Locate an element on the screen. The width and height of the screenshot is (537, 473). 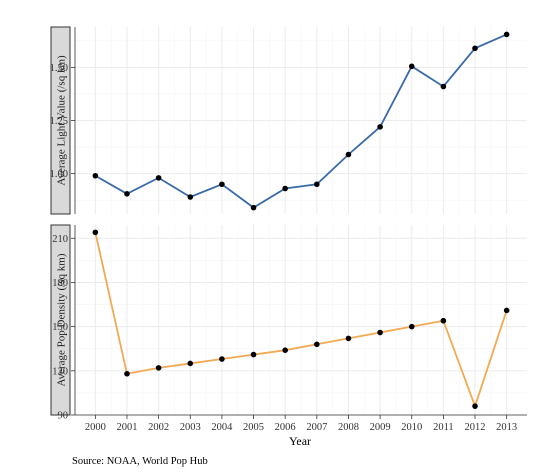
y-tick-label: 1.50 is located at coordinates (59, 68).